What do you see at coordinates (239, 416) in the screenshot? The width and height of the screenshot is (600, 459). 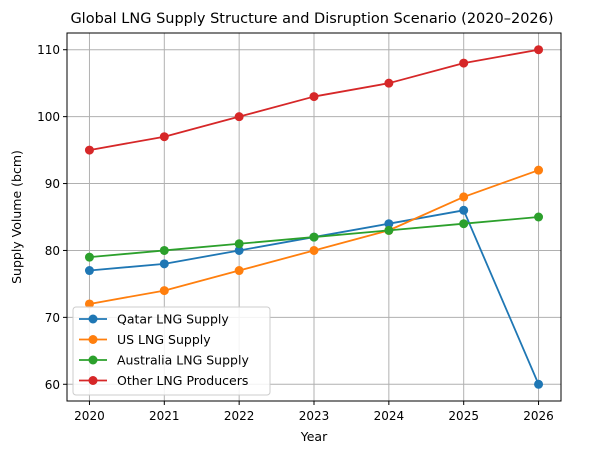 I see `x-tick-label: 2022` at bounding box center [239, 416].